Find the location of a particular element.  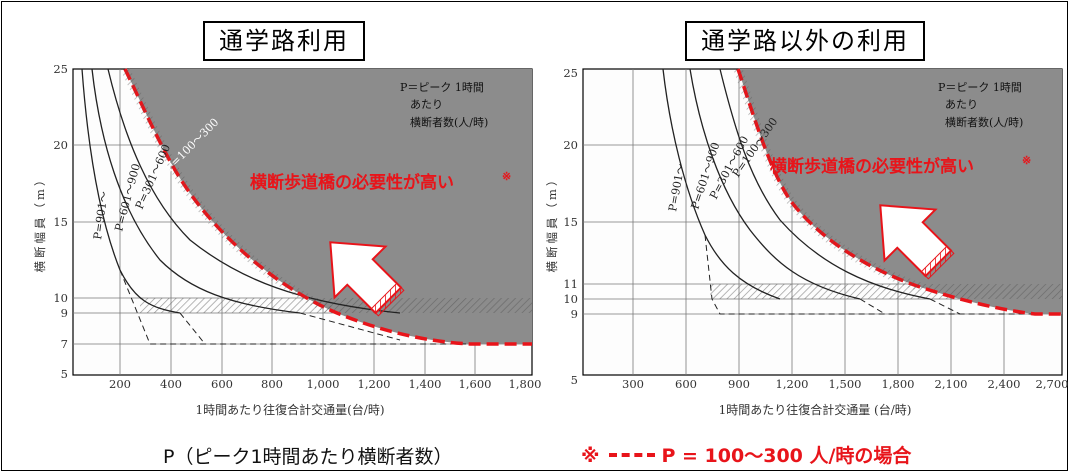

title-school-route: 通学路利用 is located at coordinates (284, 41).